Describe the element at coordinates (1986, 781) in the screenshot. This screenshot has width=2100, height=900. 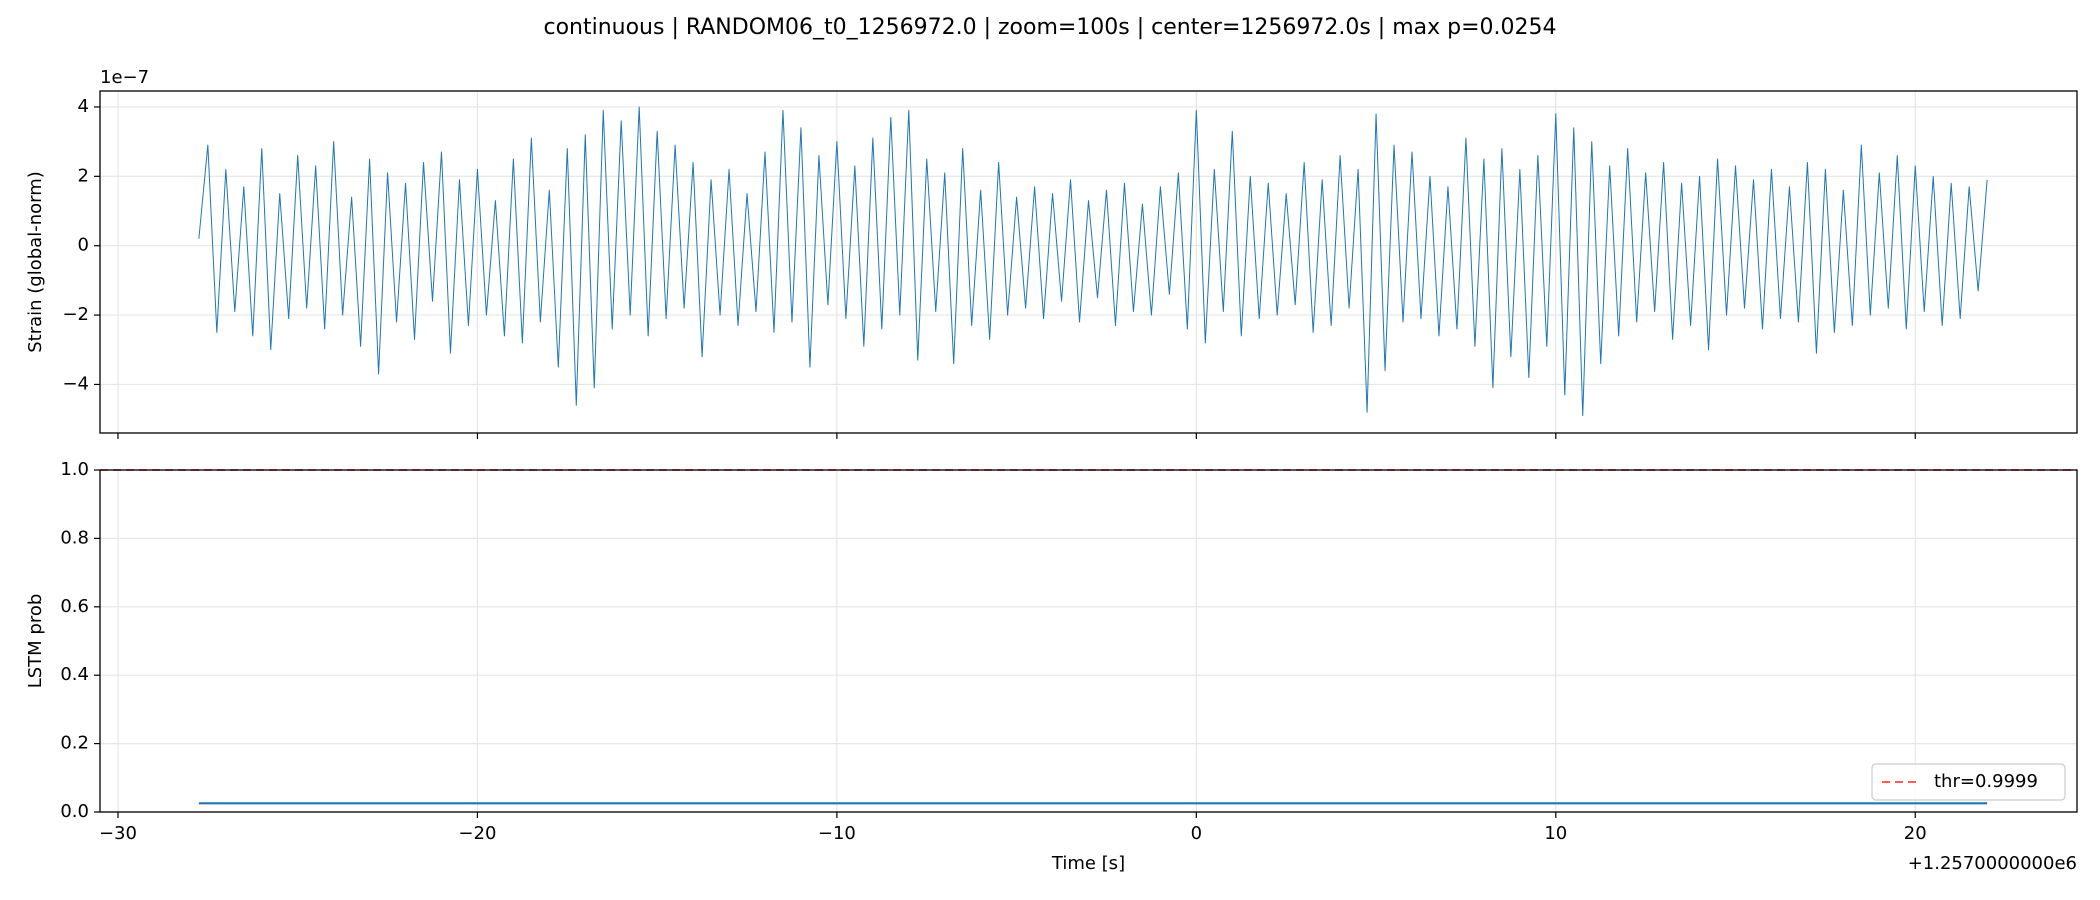
I see `legend-label: thr=0.9999` at that location.